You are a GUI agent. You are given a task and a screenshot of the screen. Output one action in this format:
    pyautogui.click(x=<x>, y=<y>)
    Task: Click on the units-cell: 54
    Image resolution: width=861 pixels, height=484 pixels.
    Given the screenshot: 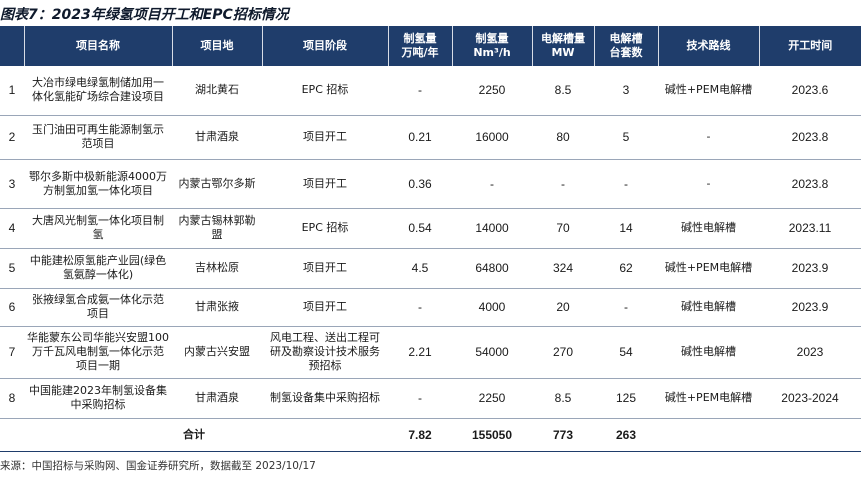 What is the action you would take?
    pyautogui.click(x=626, y=352)
    